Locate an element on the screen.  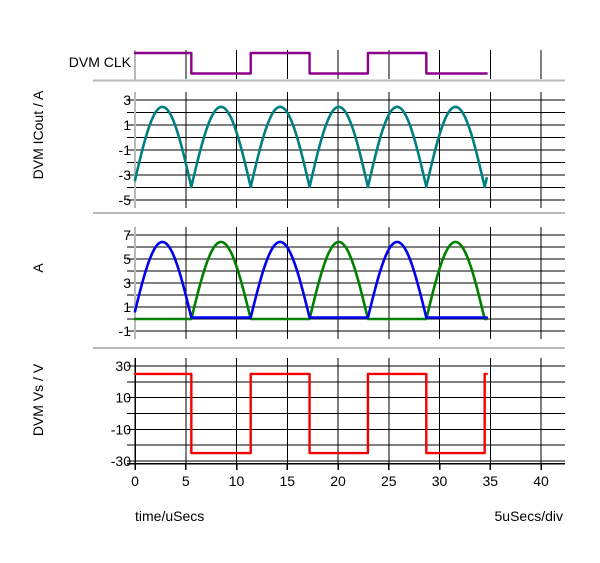
y-tick-label: -10 is located at coordinates (121, 429).